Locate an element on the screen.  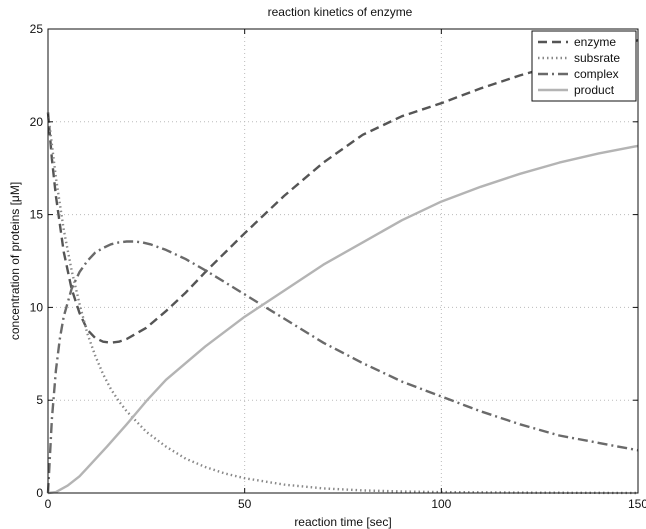
x-tick-label: 100 is located at coordinates (441, 504).